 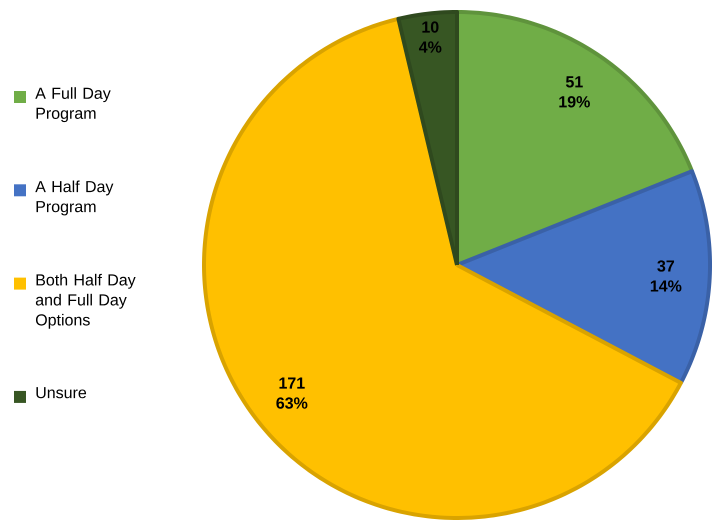 What do you see at coordinates (666, 276) in the screenshot?
I see `data-label: 37 14%` at bounding box center [666, 276].